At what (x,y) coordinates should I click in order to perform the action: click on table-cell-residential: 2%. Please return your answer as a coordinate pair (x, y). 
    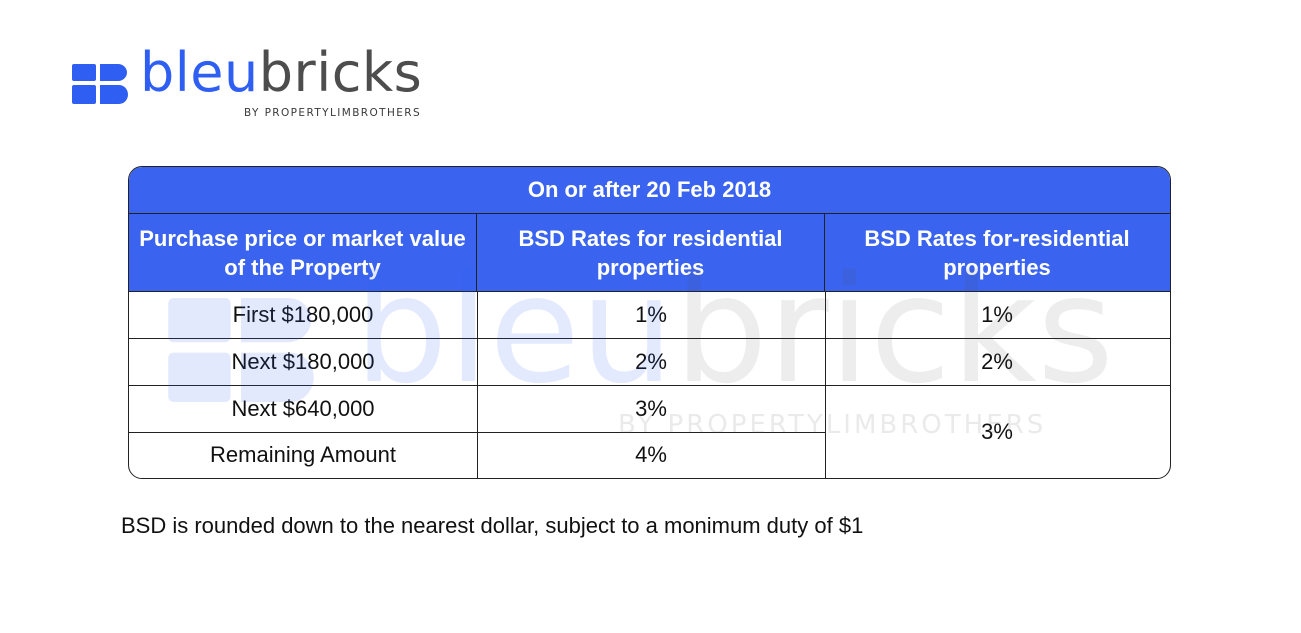
    Looking at the image, I should click on (651, 361).